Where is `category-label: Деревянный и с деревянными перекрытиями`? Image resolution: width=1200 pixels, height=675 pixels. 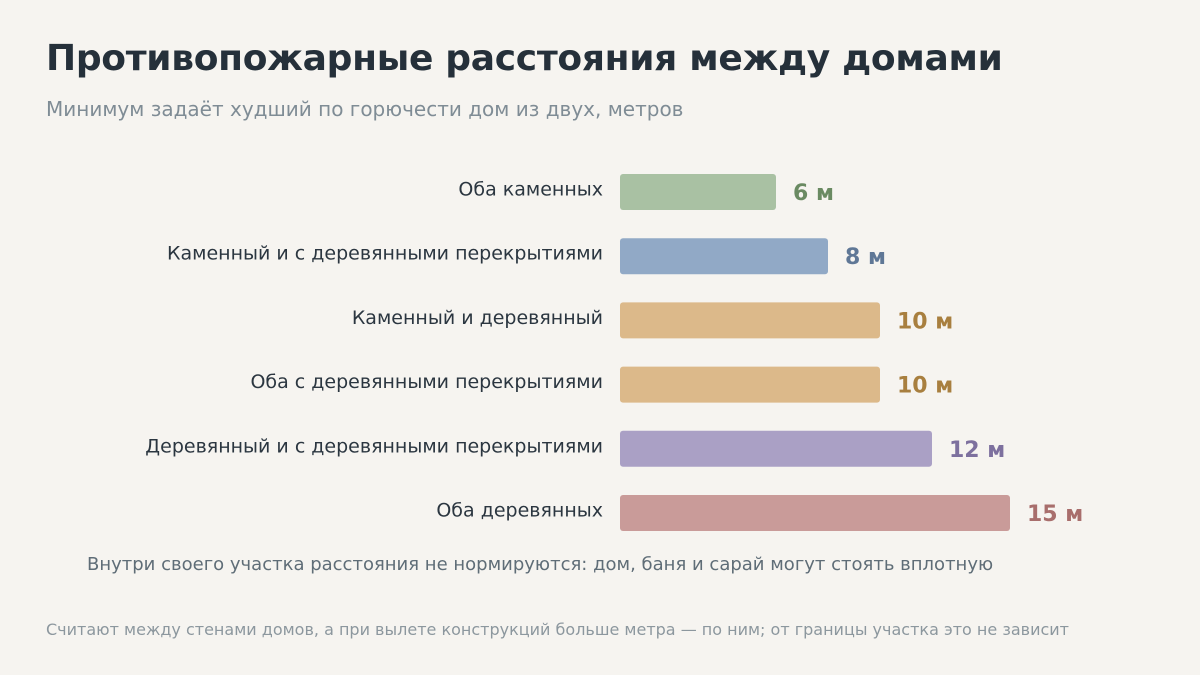 category-label: Деревянный и с деревянными перекрытиями is located at coordinates (374, 446).